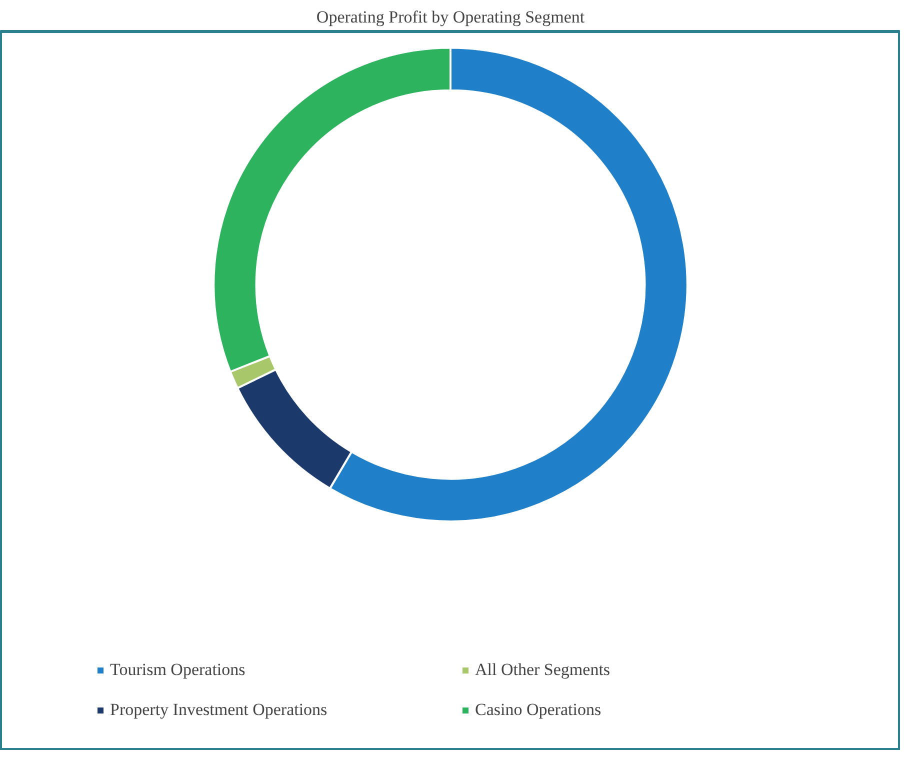 This screenshot has height=771, width=922. What do you see at coordinates (538, 710) in the screenshot?
I see `legend-label: Casino Operations` at bounding box center [538, 710].